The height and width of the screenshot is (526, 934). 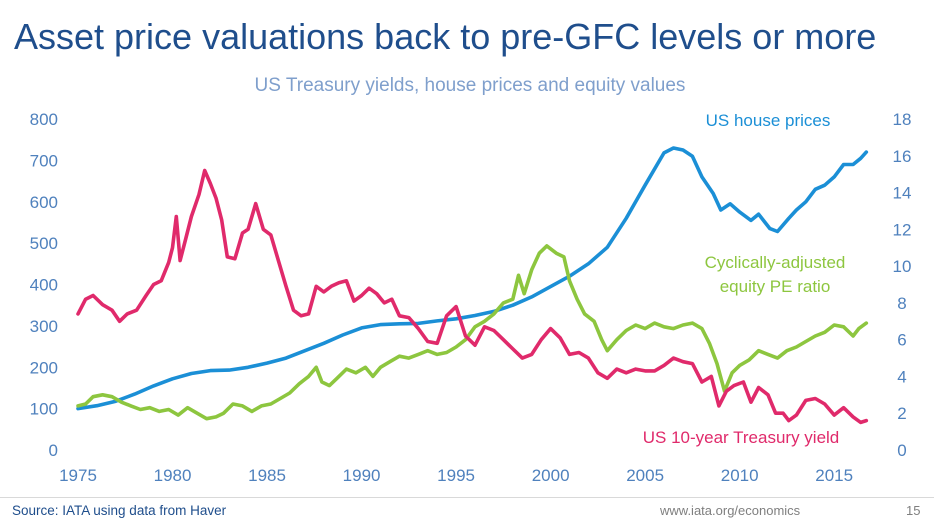 I want to click on right-tick-label: 10, so click(x=902, y=266).